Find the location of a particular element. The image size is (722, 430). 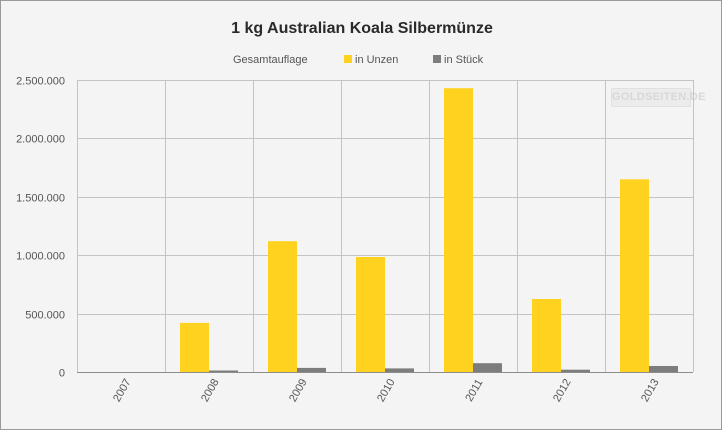

y-tick-label: 0 is located at coordinates (62, 374).